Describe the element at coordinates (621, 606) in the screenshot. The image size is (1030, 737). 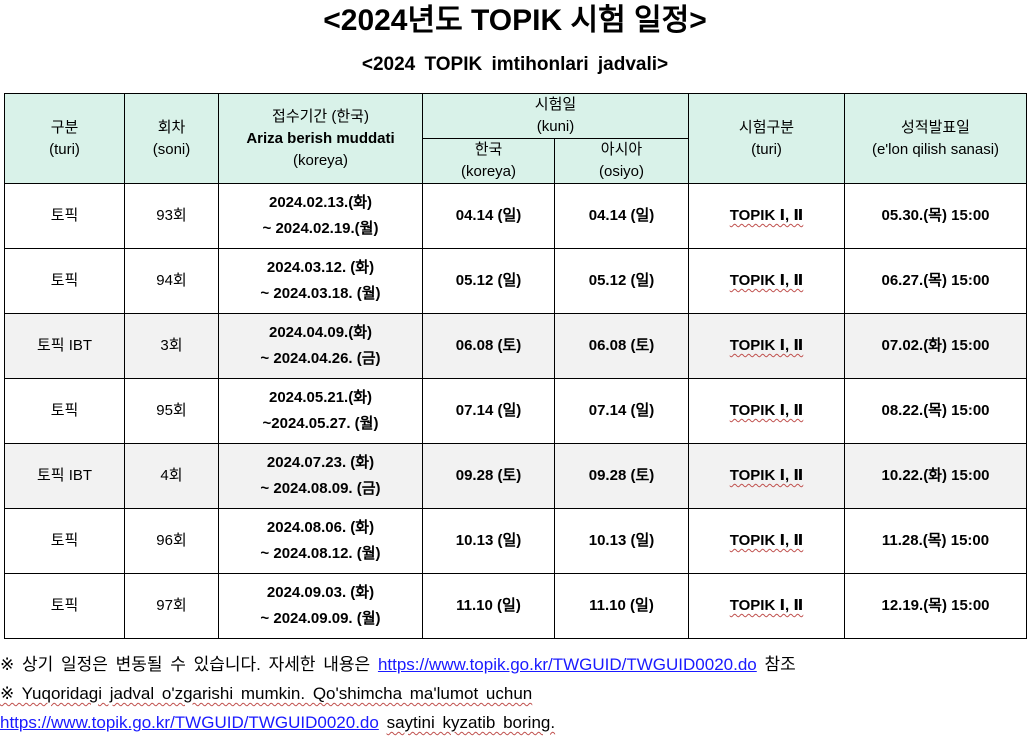
I see `cell-asia-date: 11.10 (일)` at that location.